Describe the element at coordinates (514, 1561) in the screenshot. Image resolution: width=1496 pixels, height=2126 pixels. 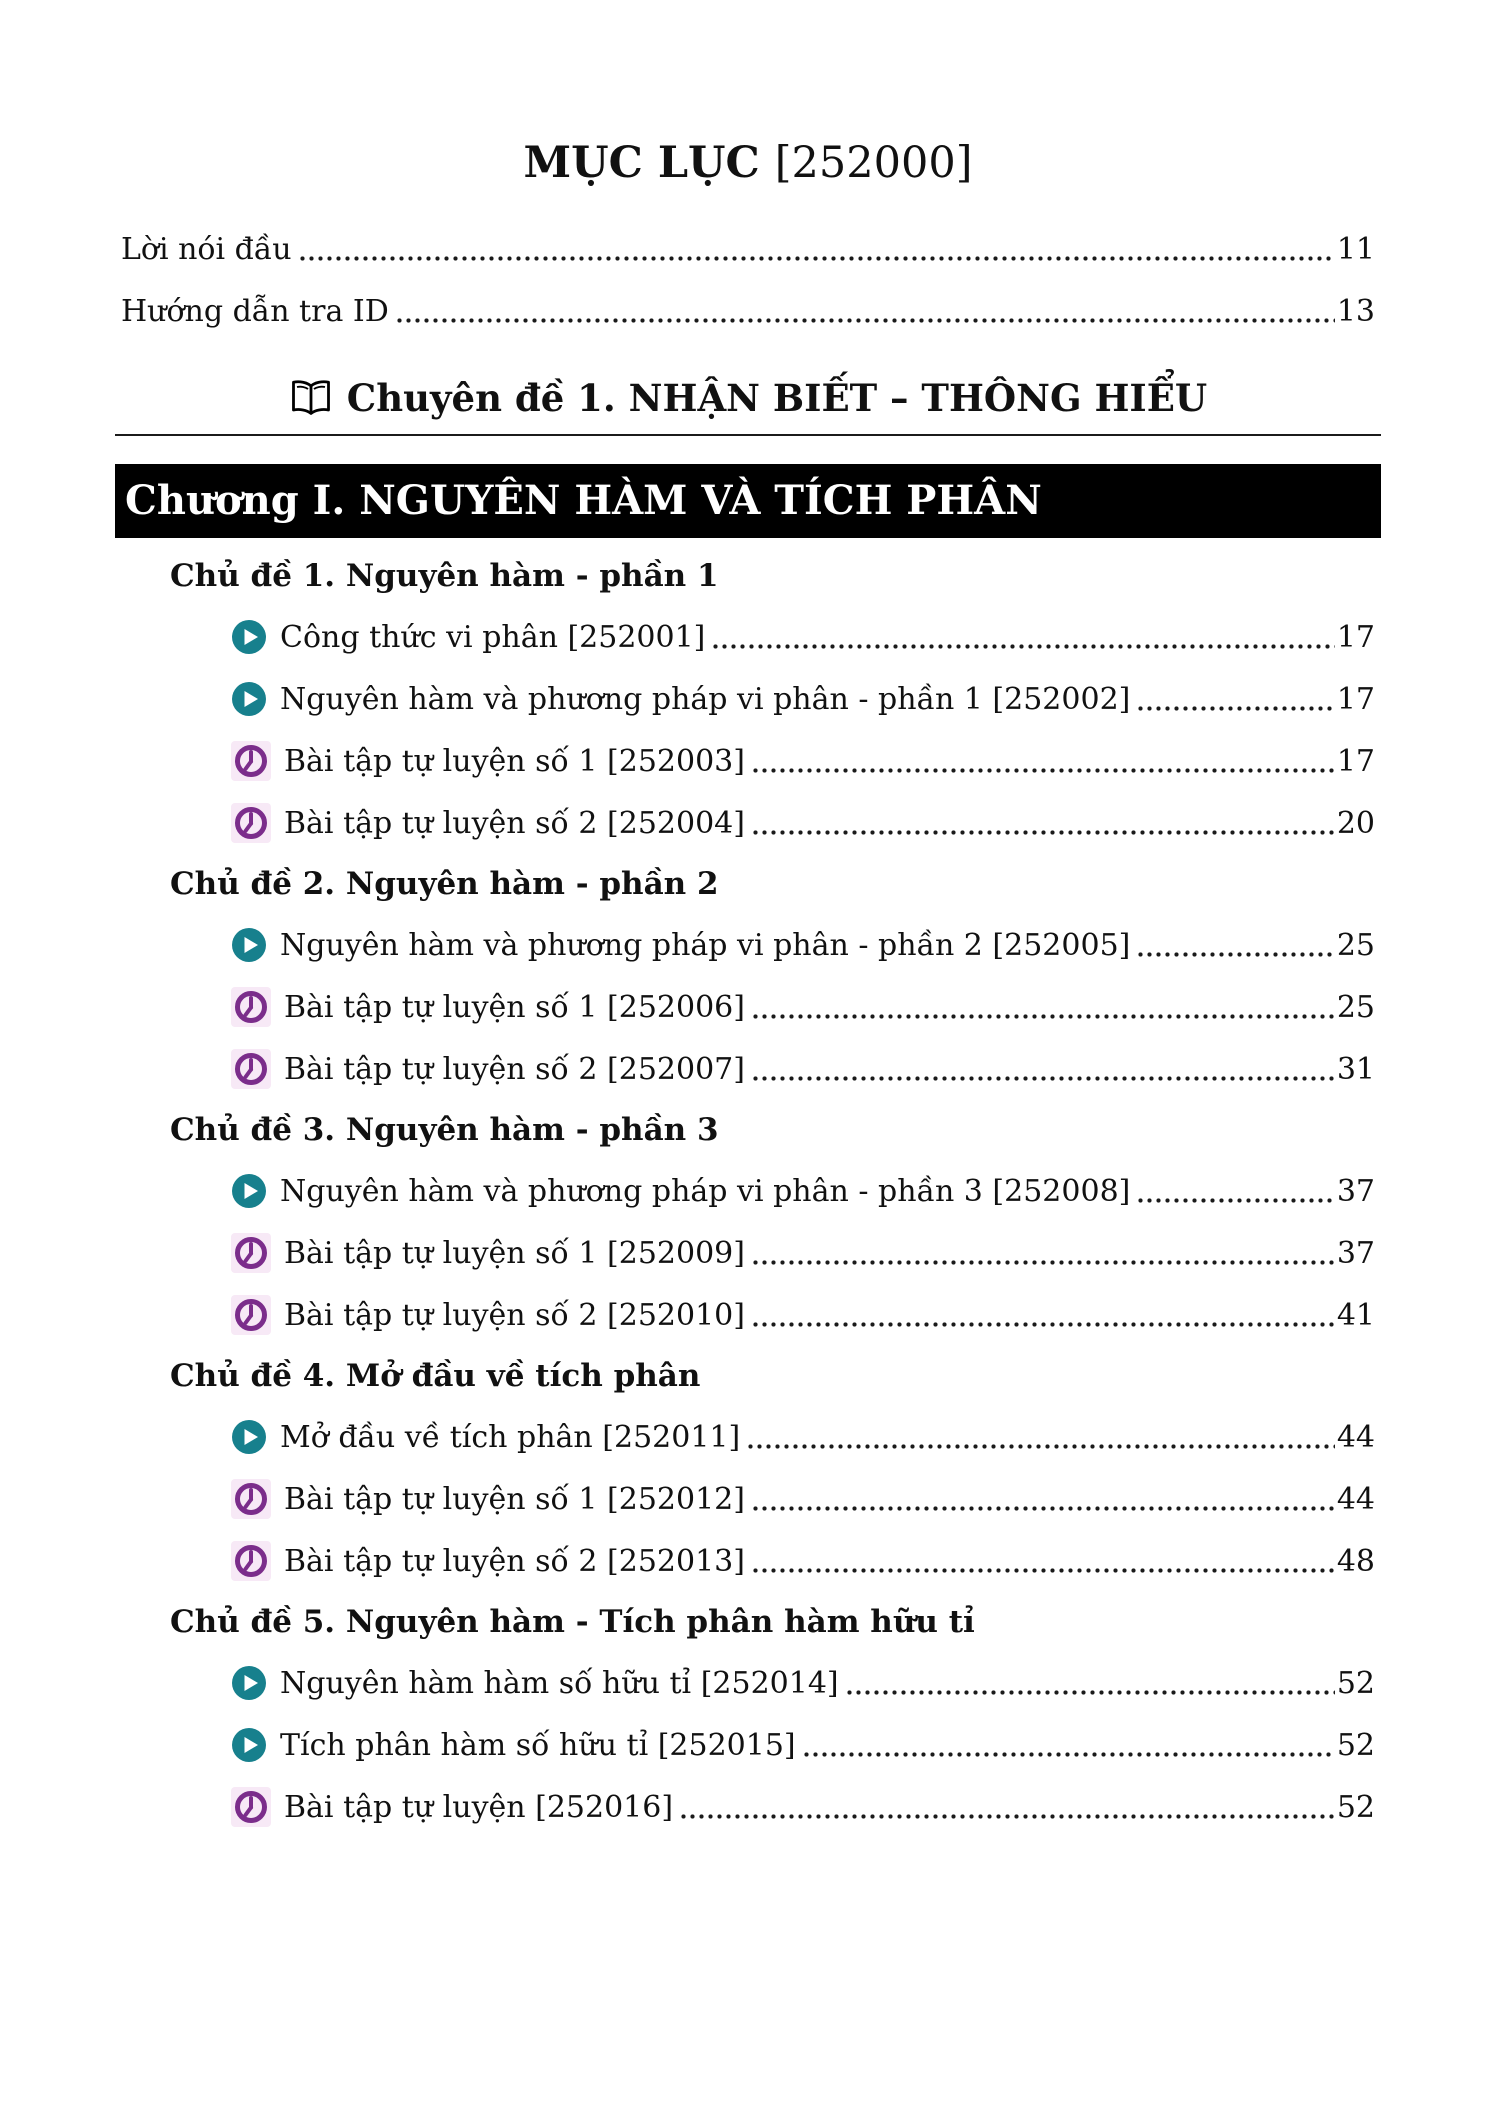
I see `toc-item-label: Bài tập tự luyện số 2 [252013]` at that location.